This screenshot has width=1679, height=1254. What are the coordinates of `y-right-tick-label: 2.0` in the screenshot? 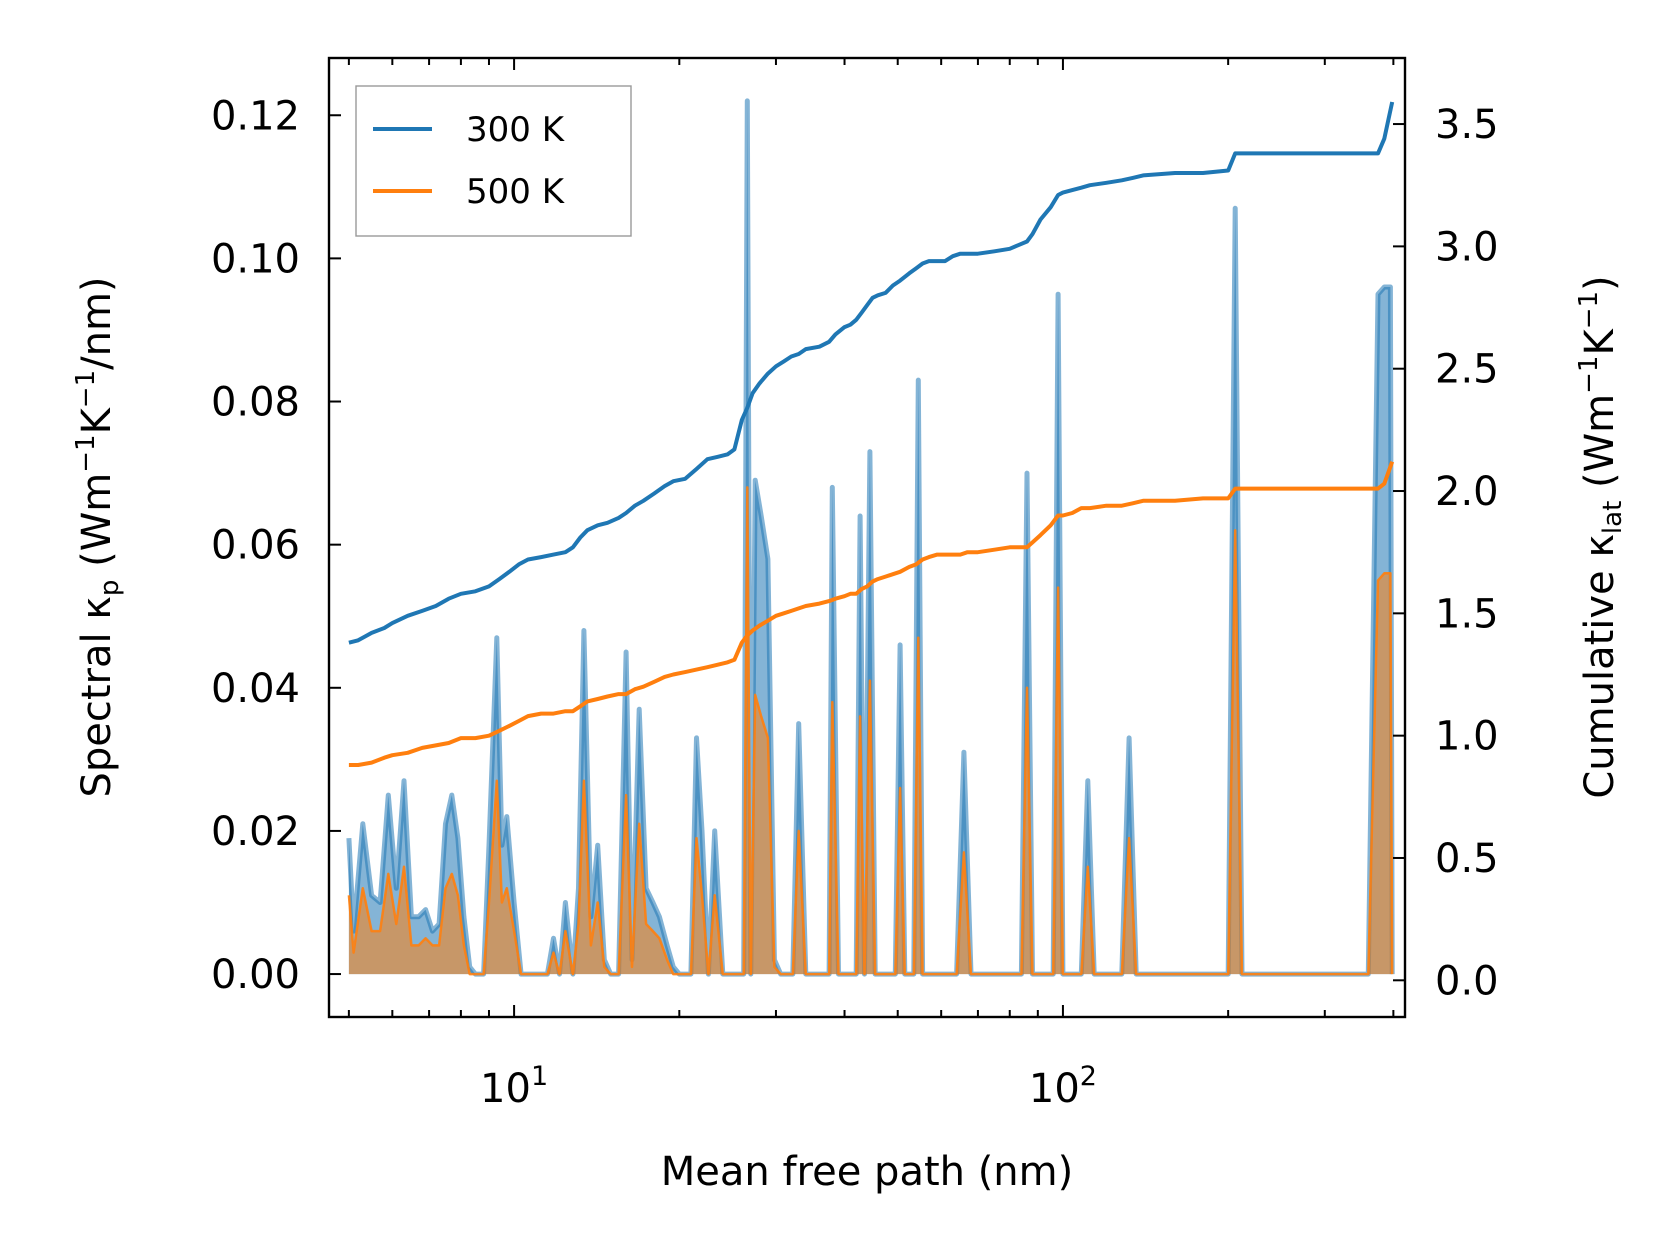 It's located at (1467, 492).